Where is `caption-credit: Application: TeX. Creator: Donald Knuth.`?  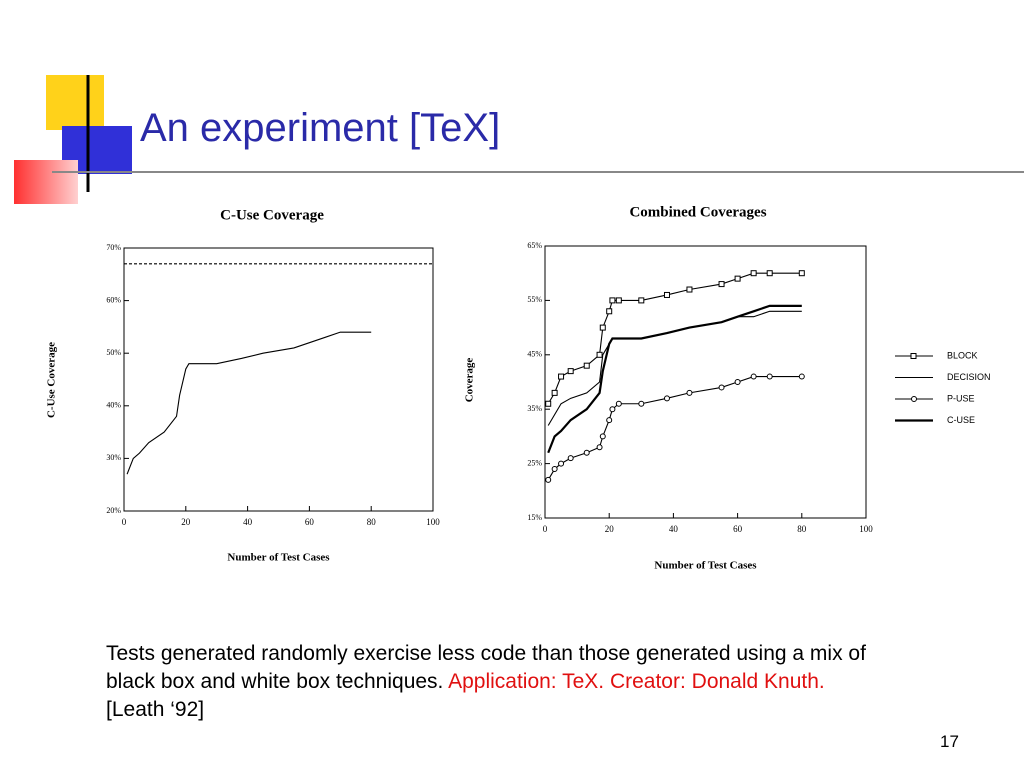 caption-credit: Application: TeX. Creator: Donald Knuth. is located at coordinates (636, 681).